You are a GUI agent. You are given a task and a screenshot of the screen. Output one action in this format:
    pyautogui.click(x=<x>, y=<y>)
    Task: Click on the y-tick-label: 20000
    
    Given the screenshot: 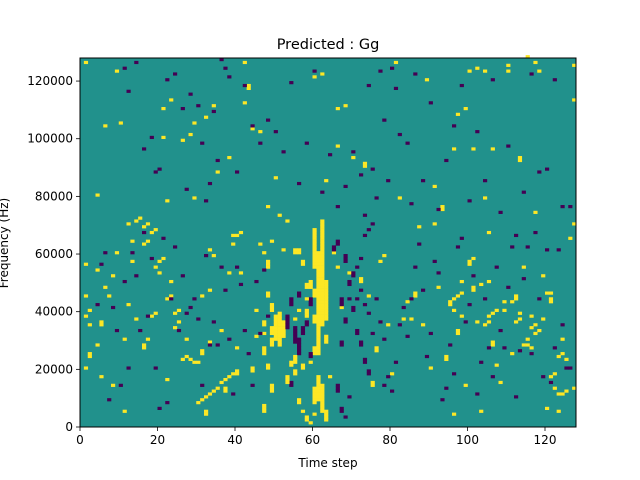 What is the action you would take?
    pyautogui.click(x=54, y=369)
    